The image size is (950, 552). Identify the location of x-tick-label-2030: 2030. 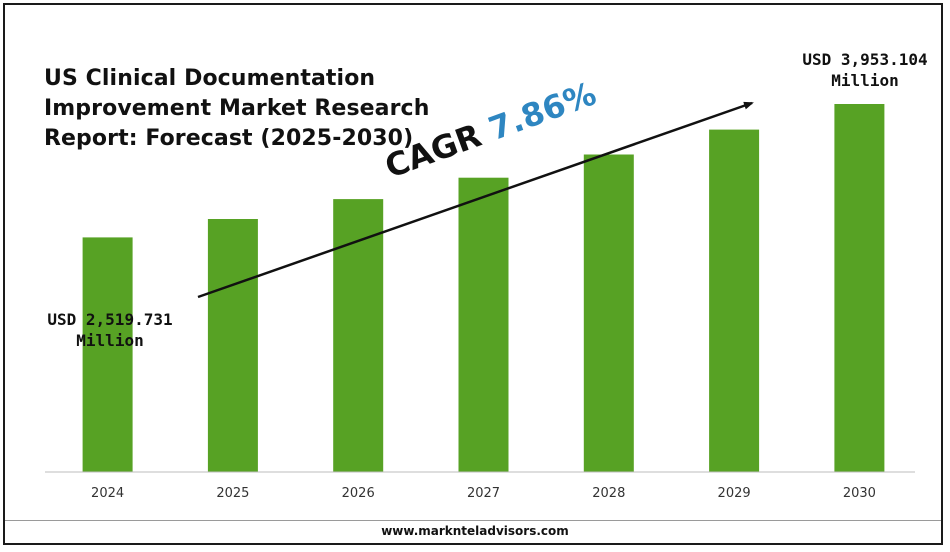
(859, 493).